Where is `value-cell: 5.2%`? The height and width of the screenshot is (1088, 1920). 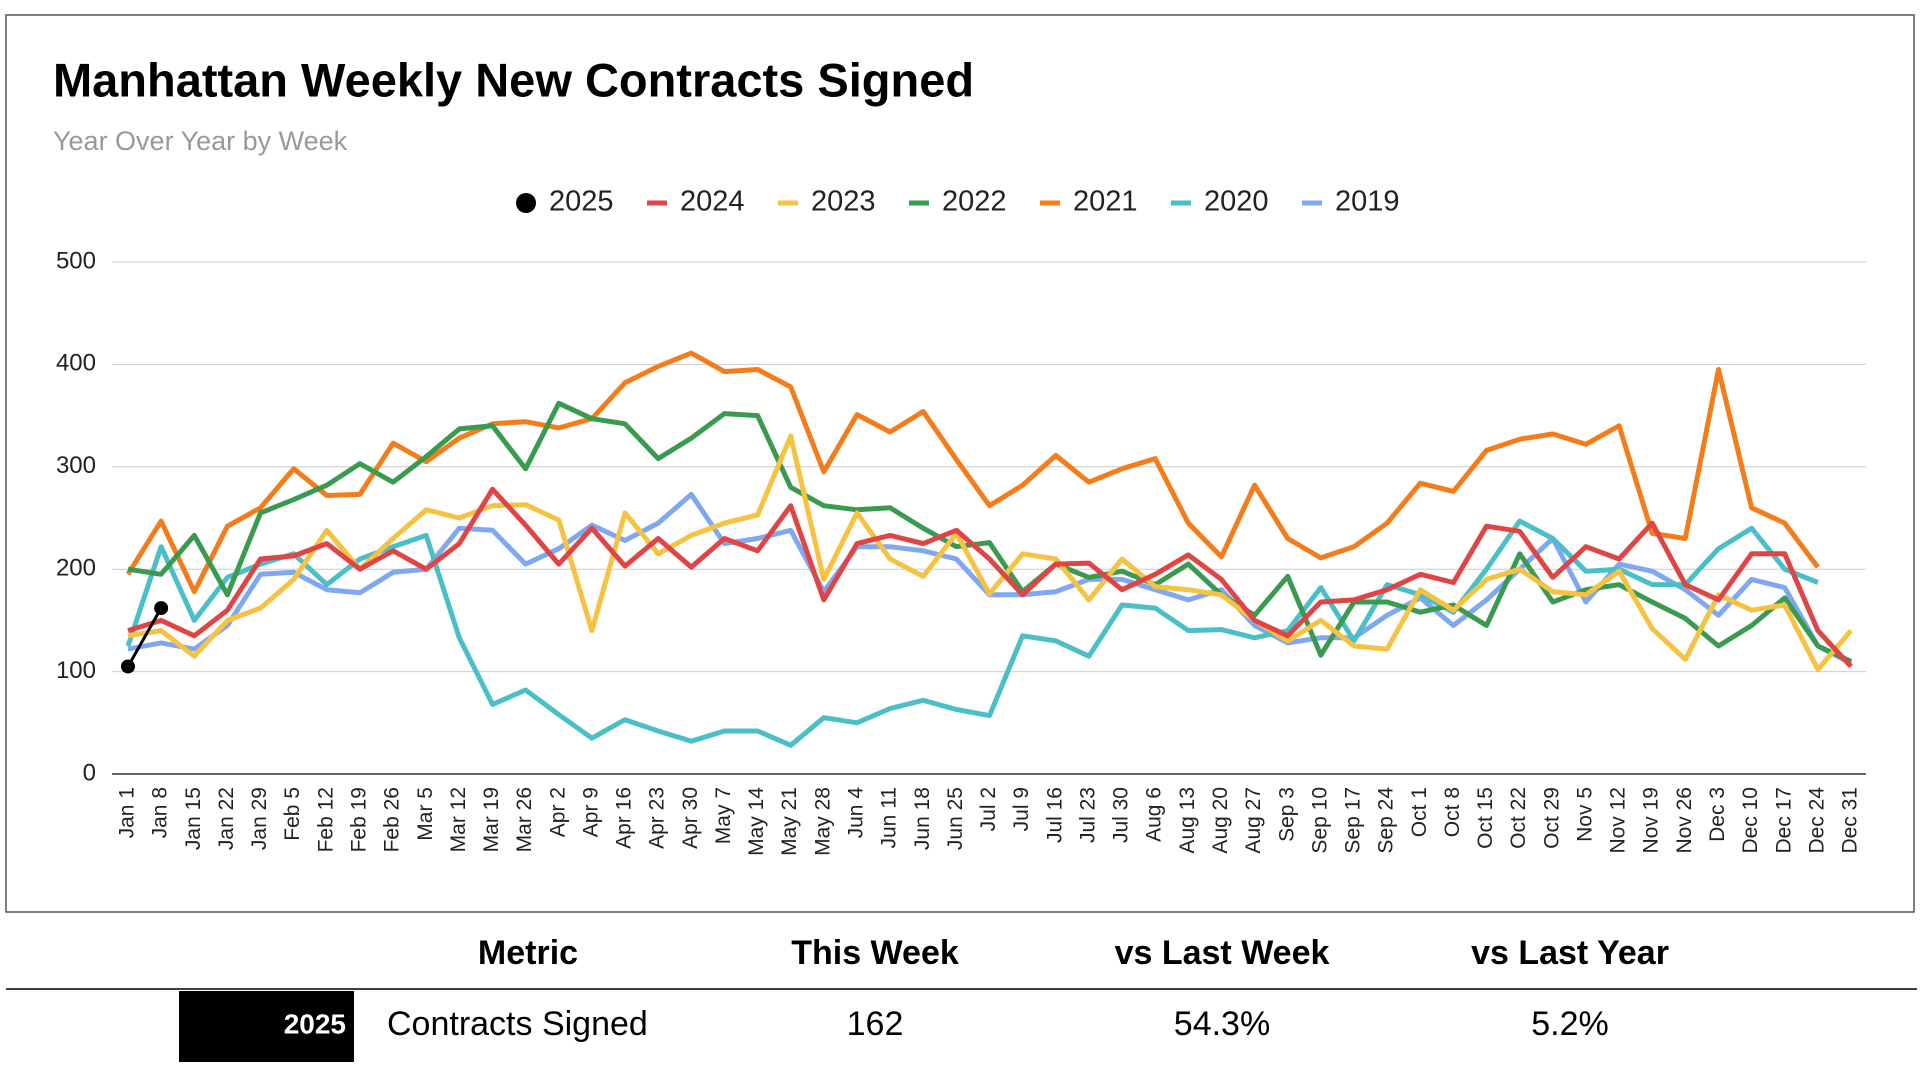
value-cell: 5.2% is located at coordinates (1570, 1024).